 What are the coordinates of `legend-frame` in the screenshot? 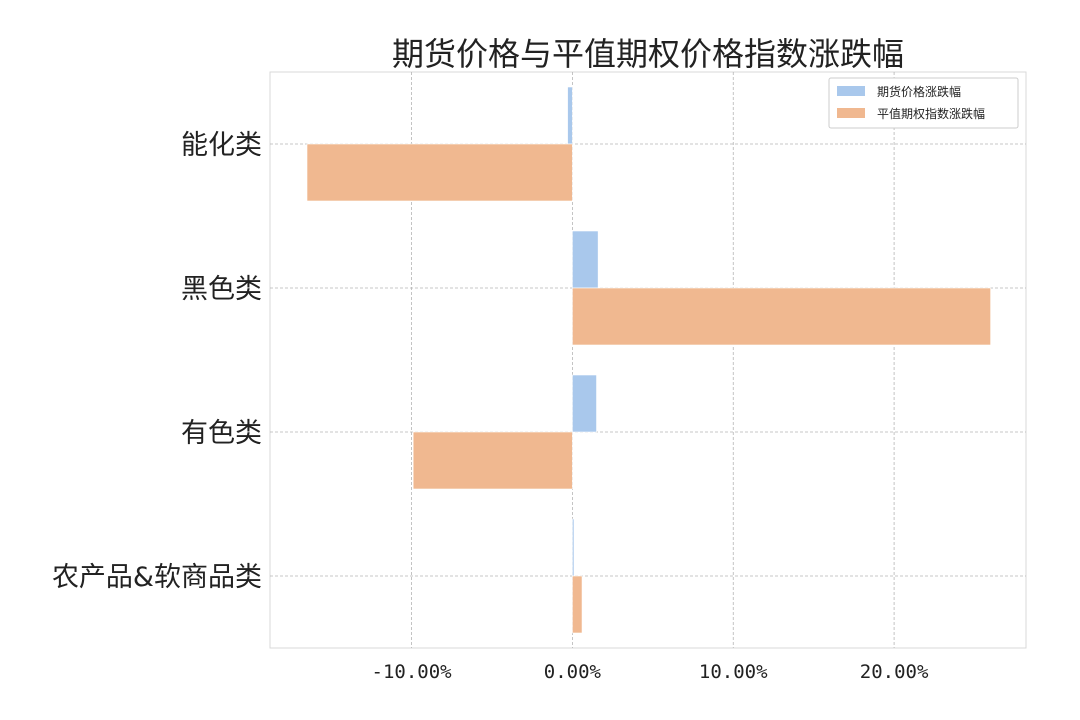 It's located at (923, 103).